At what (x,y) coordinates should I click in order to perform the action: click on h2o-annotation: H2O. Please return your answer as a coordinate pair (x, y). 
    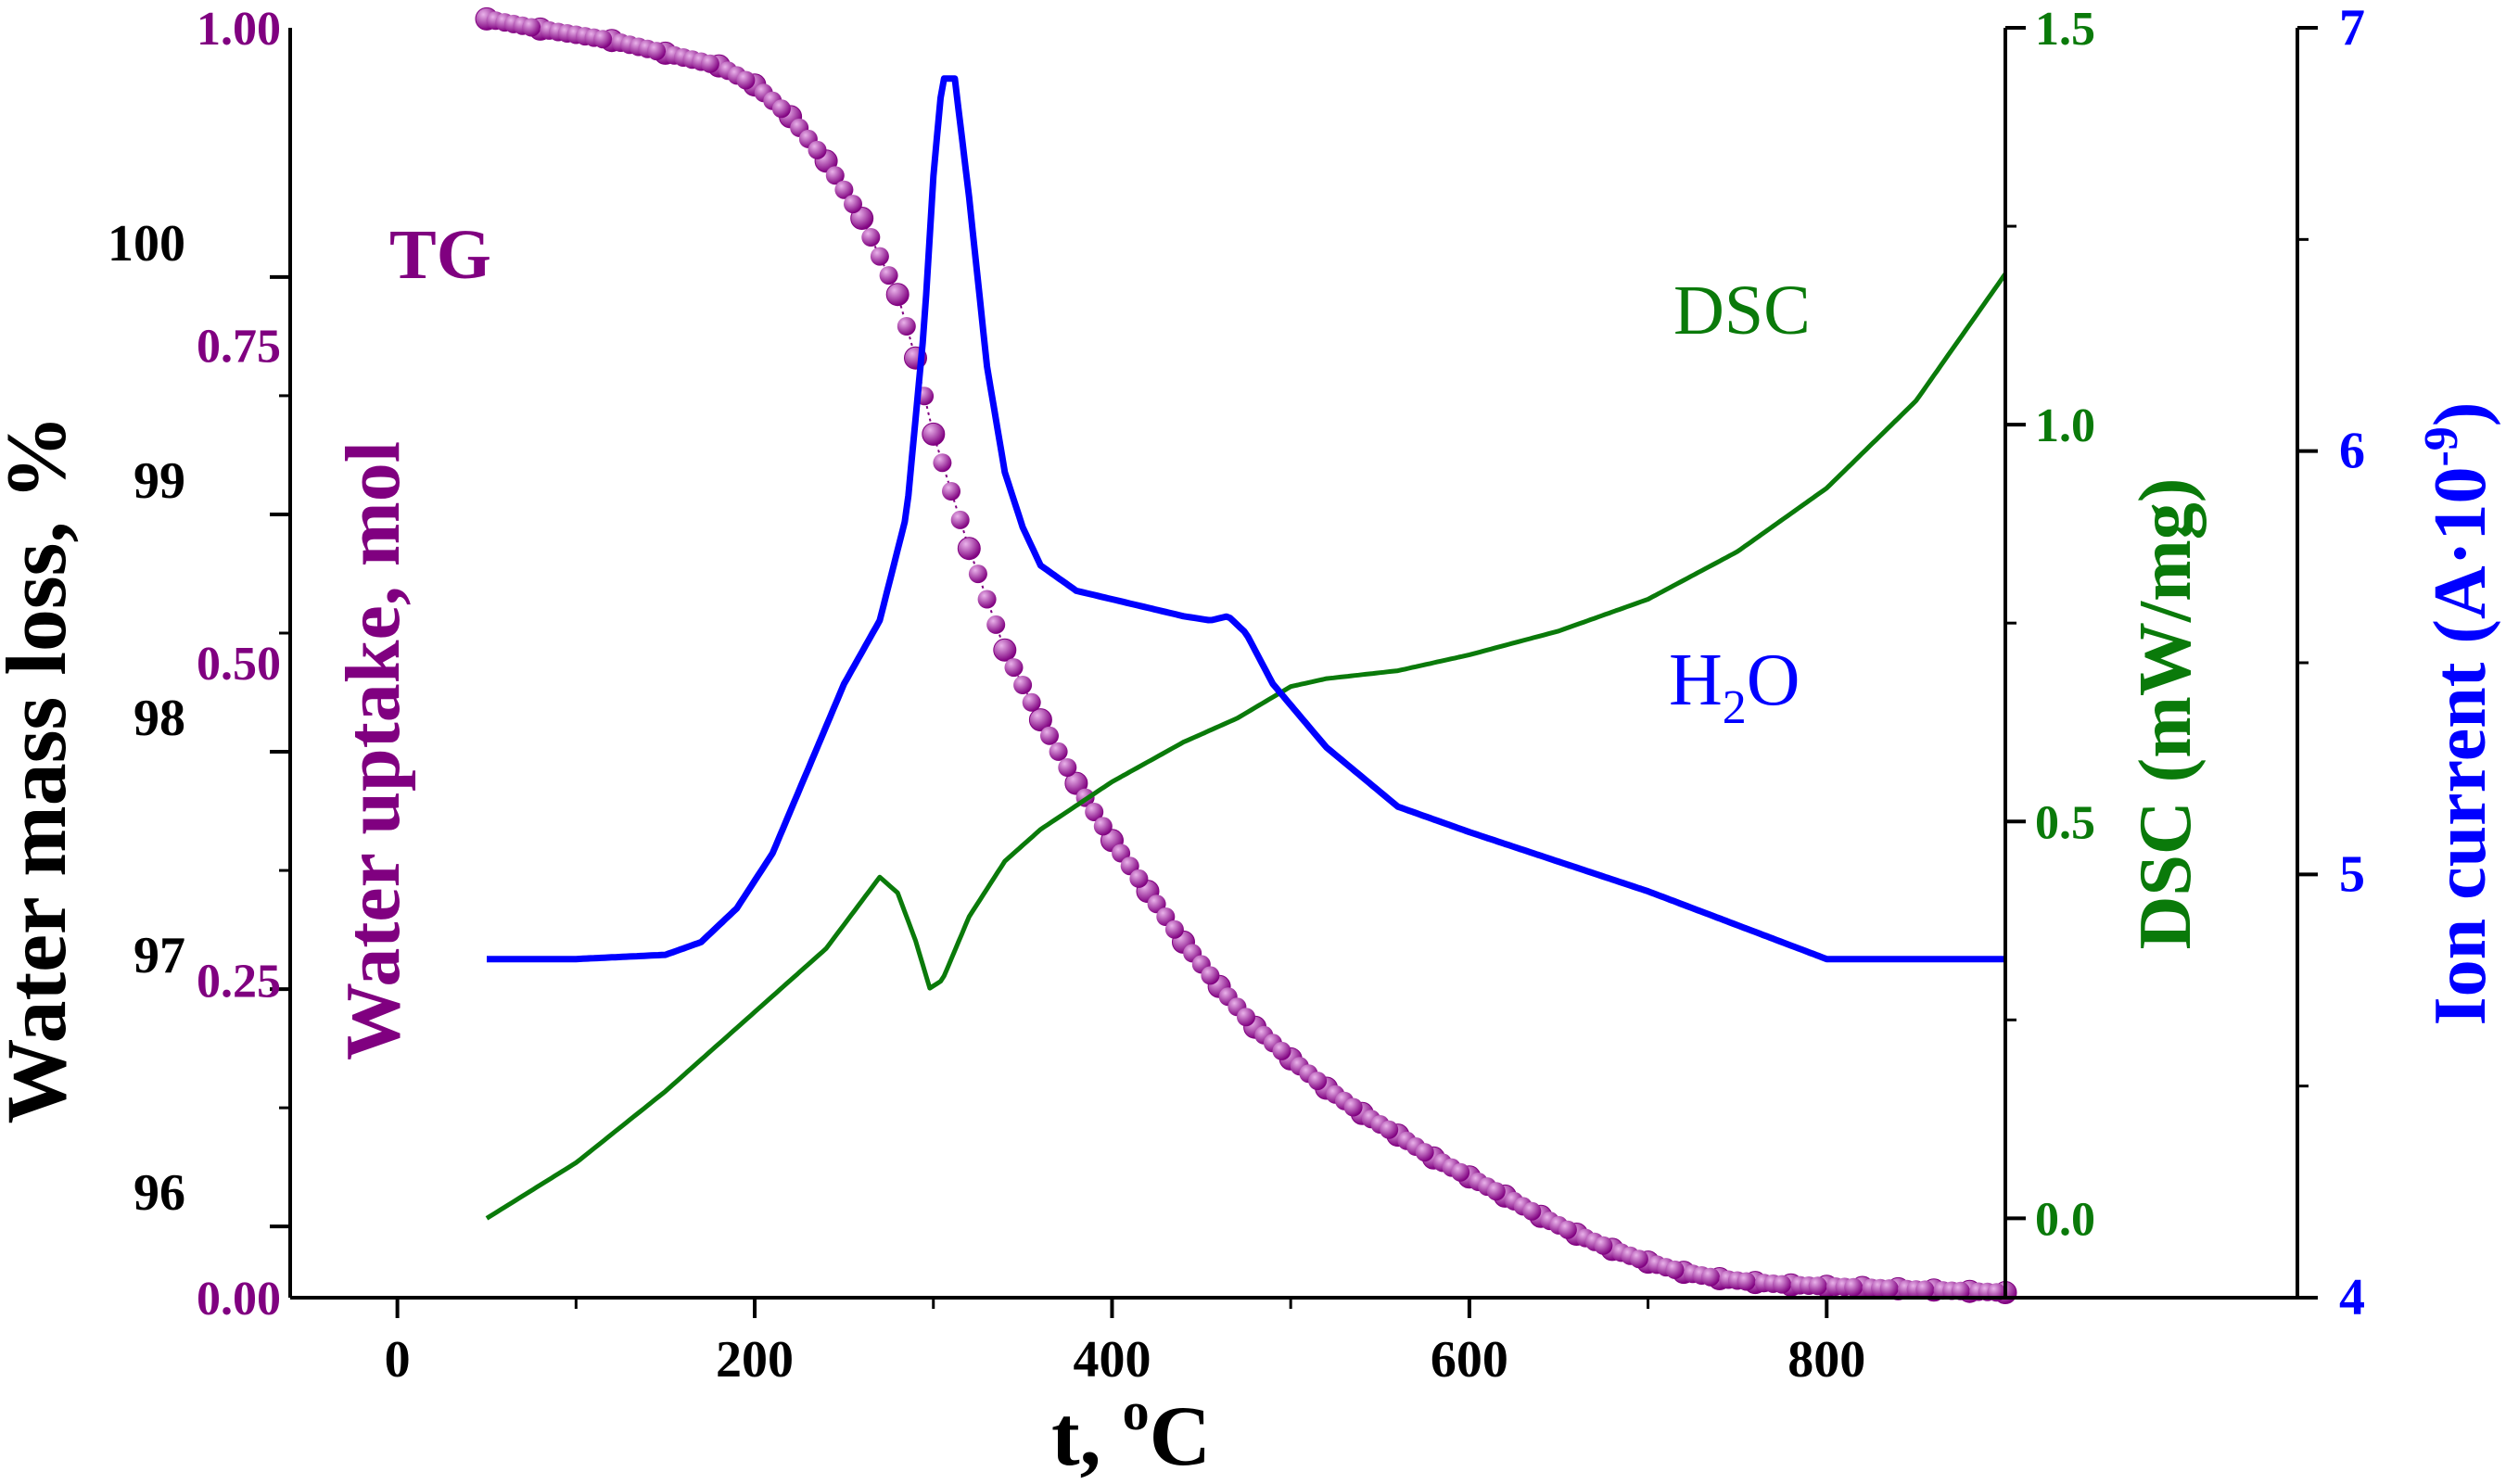
    Looking at the image, I should click on (1734, 687).